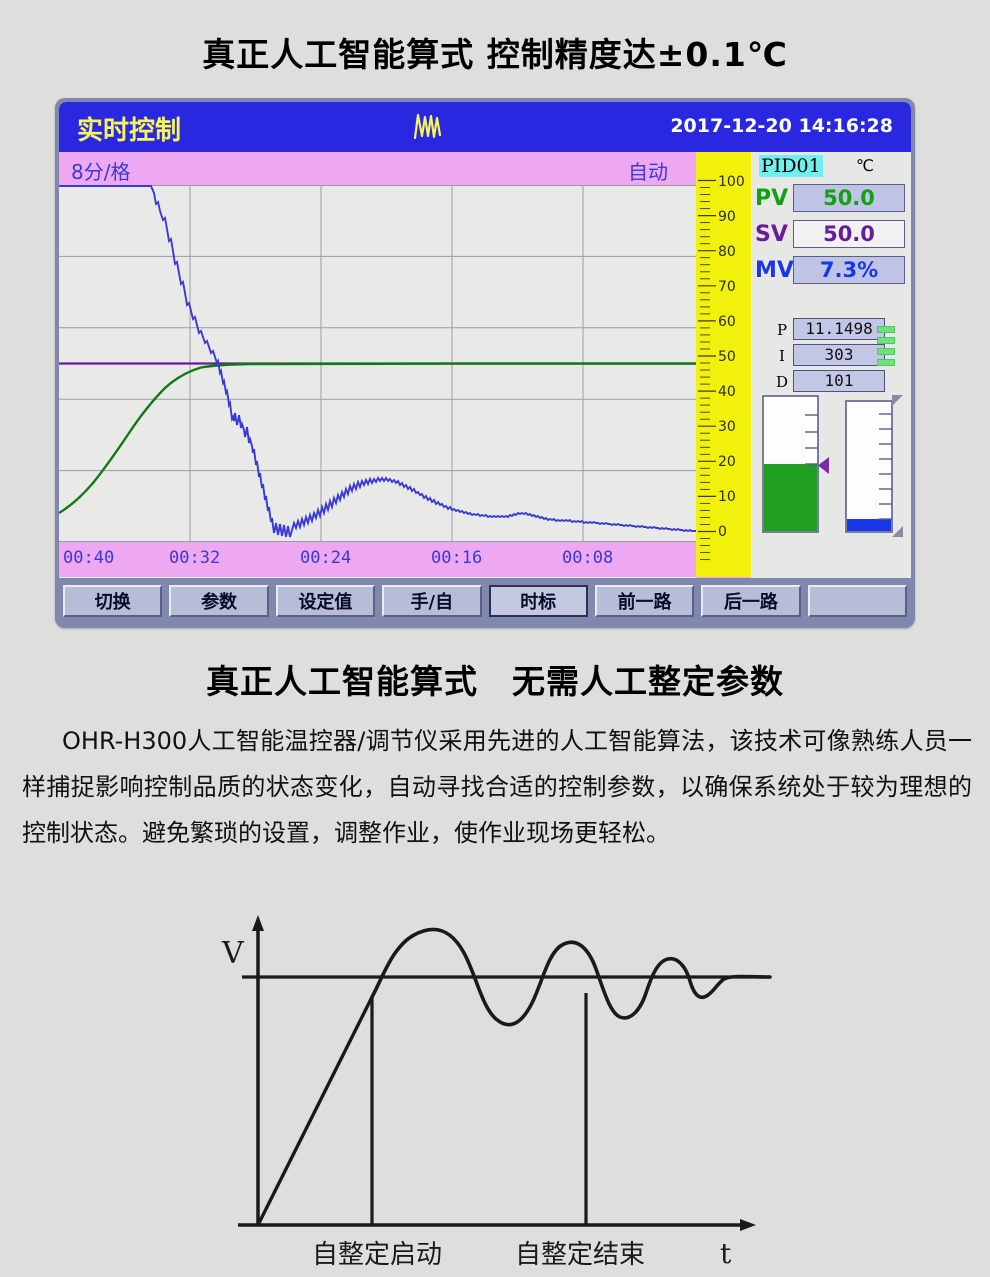 Image resolution: width=990 pixels, height=1277 pixels. I want to click on status-led-group, so click(886, 348).